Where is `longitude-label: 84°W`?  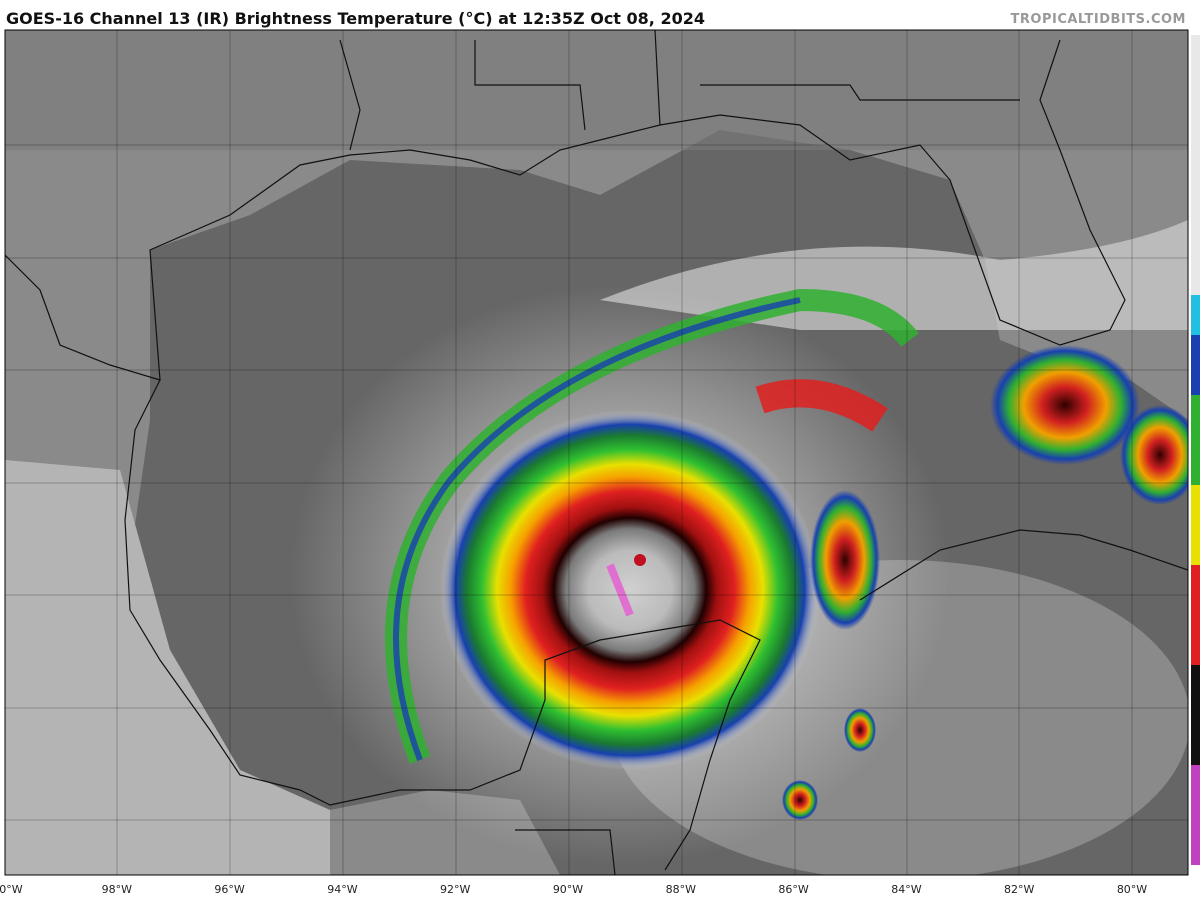 longitude-label: 84°W is located at coordinates (906, 889).